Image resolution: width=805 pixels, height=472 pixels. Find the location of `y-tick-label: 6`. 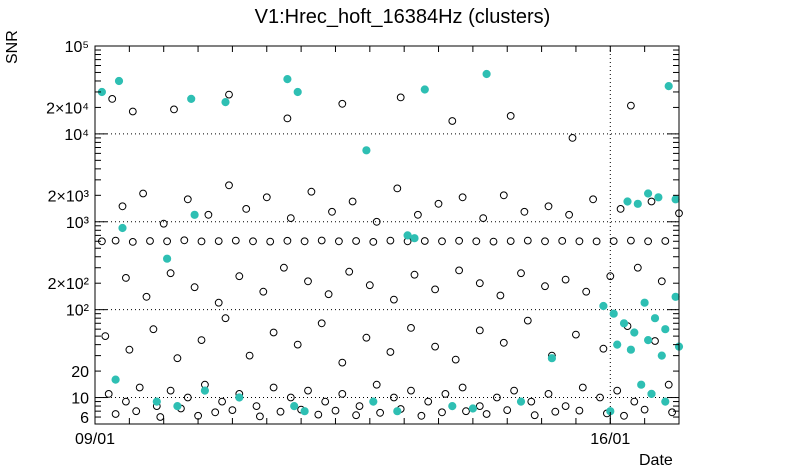

y-tick-label: 6 is located at coordinates (84, 418).